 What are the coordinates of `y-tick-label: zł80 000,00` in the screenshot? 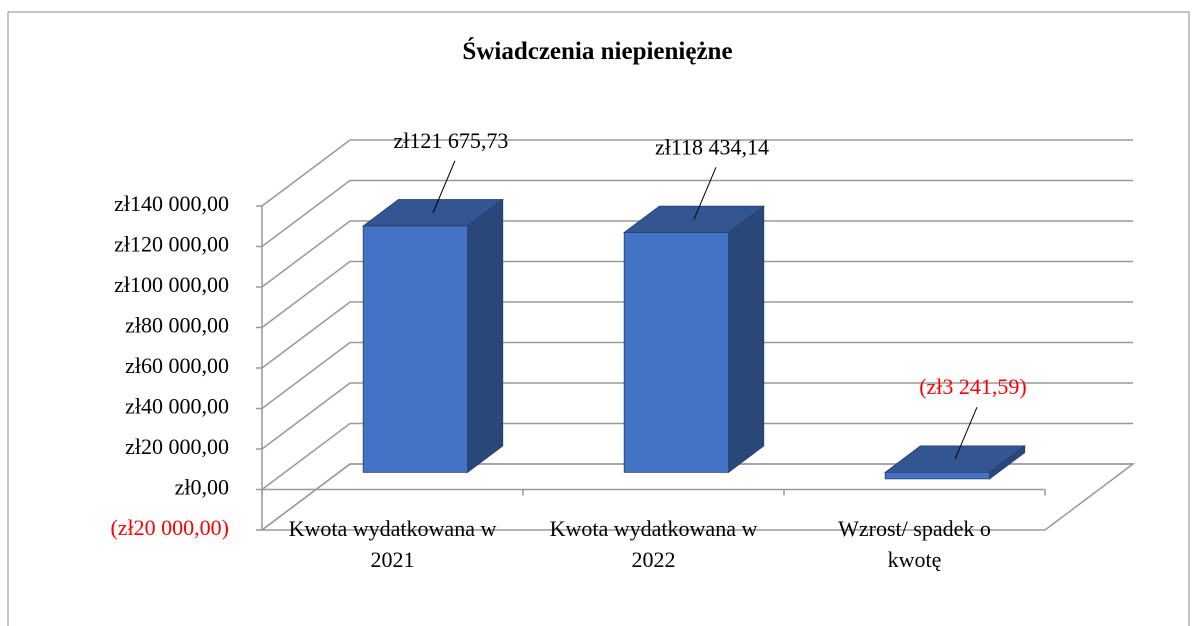 It's located at (177, 325).